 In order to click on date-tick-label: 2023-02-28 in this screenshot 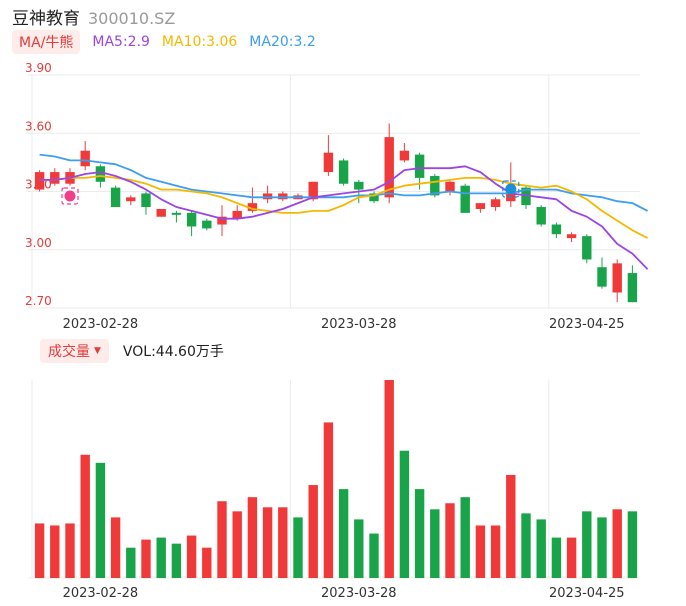, I will do `click(101, 324)`.